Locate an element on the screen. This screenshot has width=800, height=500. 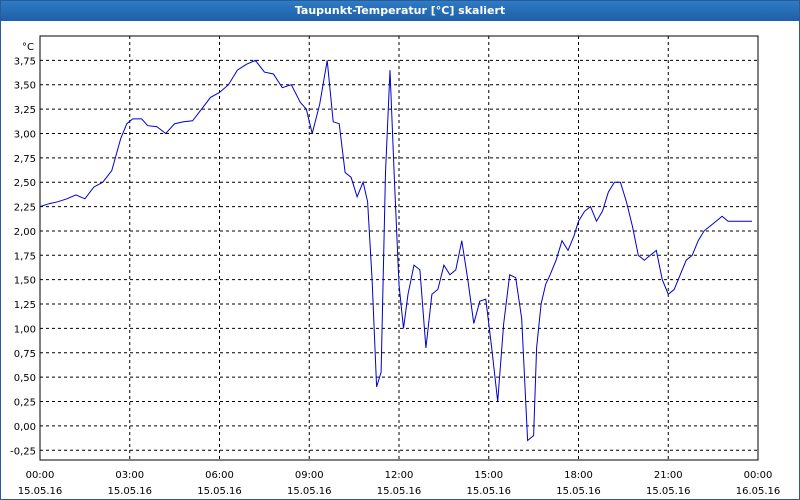
y-tick-label: 2,50 is located at coordinates (25, 183).